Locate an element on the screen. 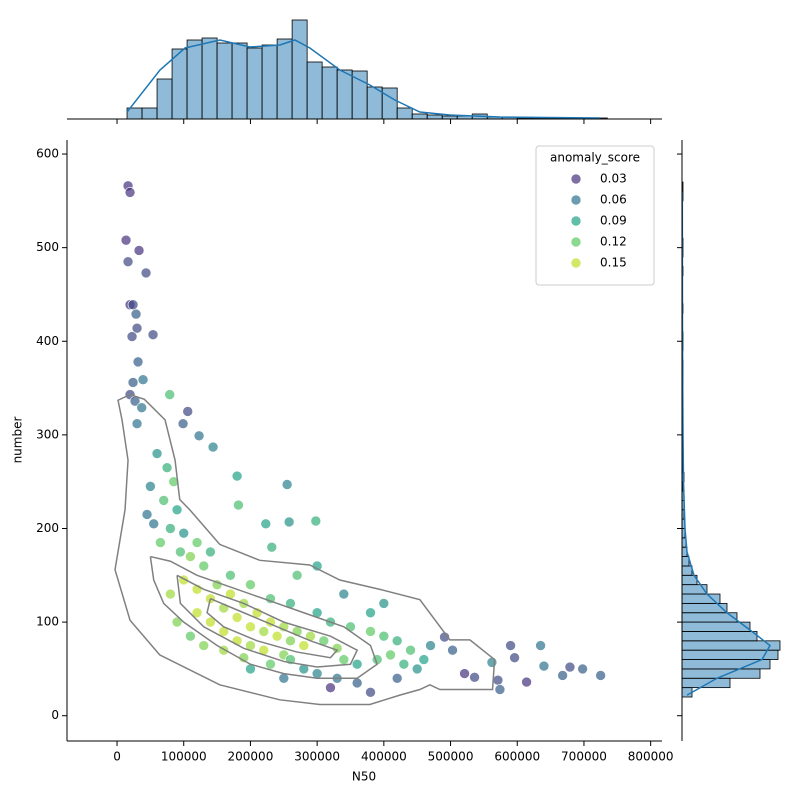  legend: anomaly_score 0.03 0.06 0.09 0.12 0.15 is located at coordinates (595, 215).